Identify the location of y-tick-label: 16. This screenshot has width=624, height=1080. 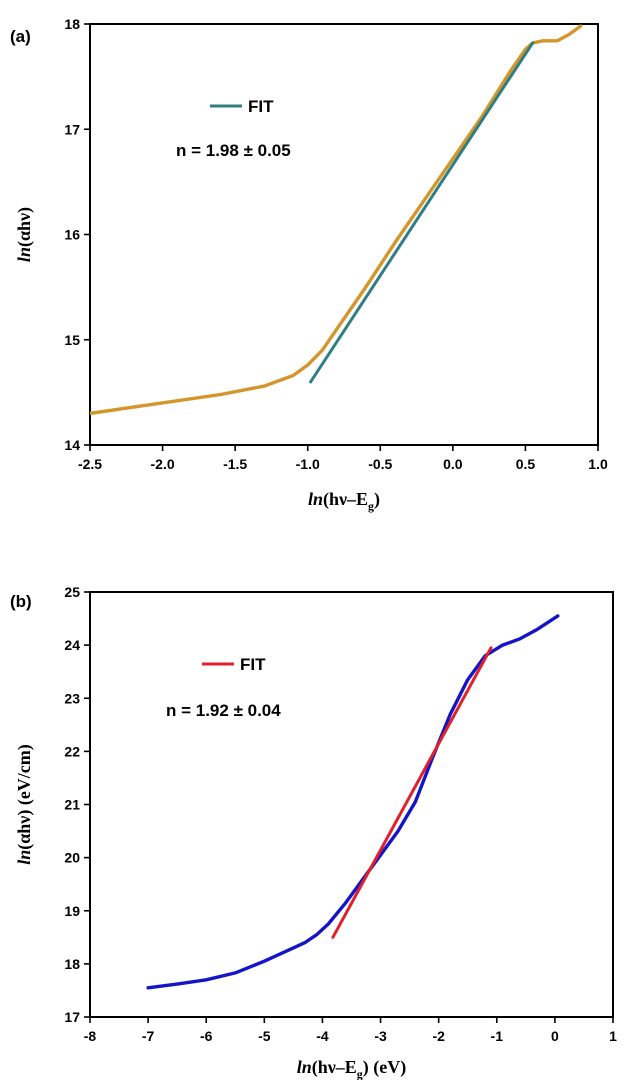
(72, 235).